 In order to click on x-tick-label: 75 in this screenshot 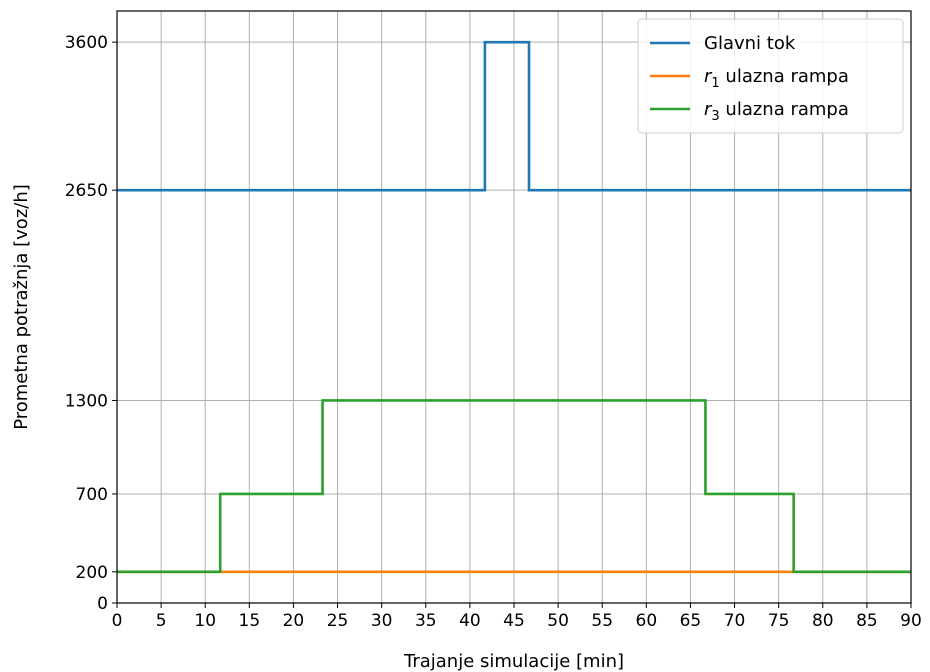, I will do `click(779, 621)`.